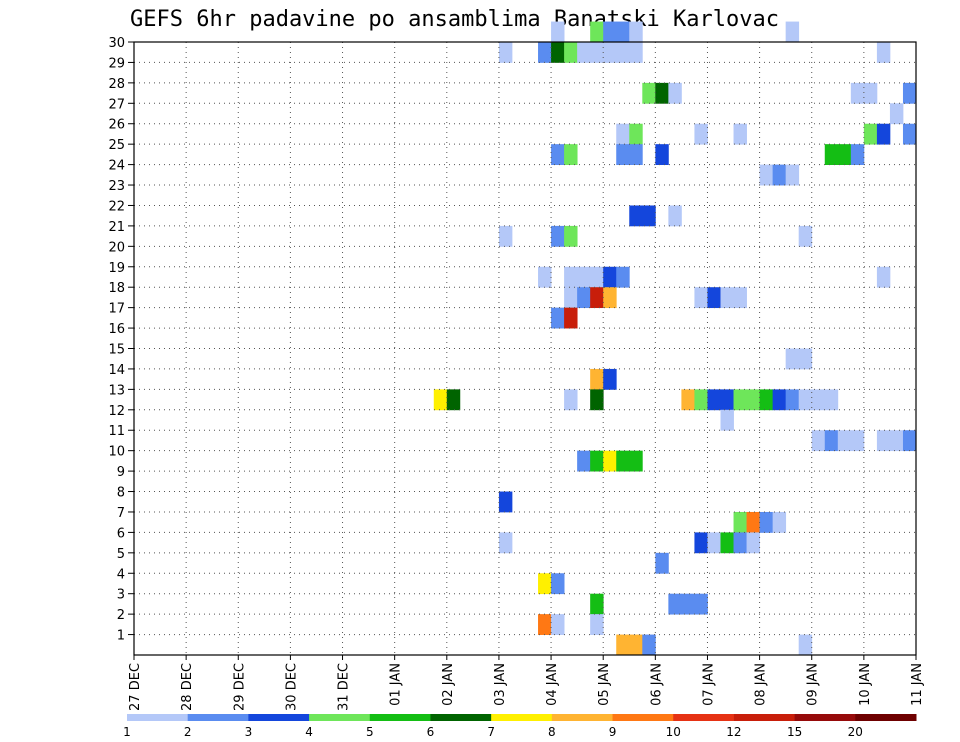  Describe the element at coordinates (116, 186) in the screenshot. I see `y-tick-label: 23` at that location.